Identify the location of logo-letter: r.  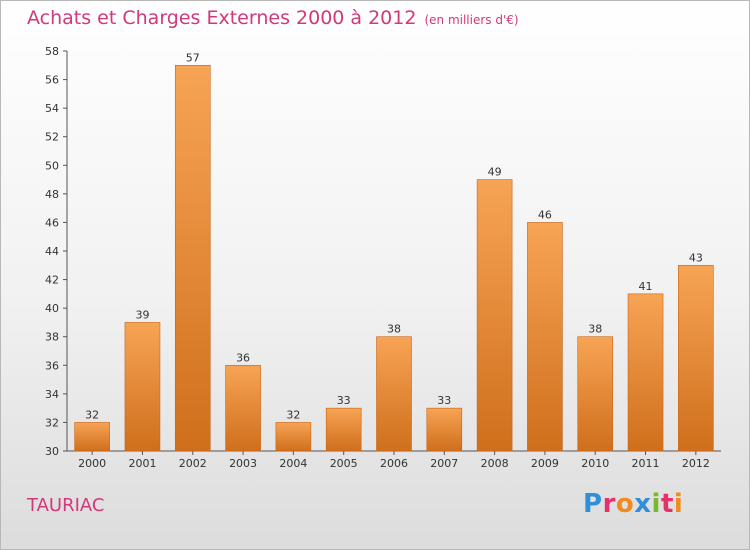
(609, 504).